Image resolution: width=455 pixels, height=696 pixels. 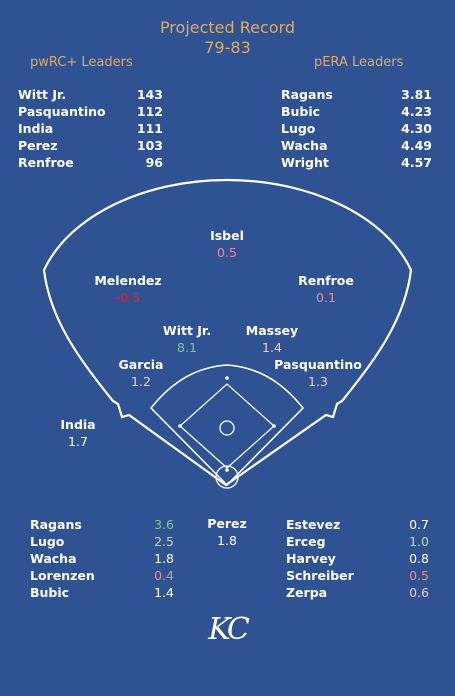 I want to click on home-plate-circle, so click(x=227, y=477).